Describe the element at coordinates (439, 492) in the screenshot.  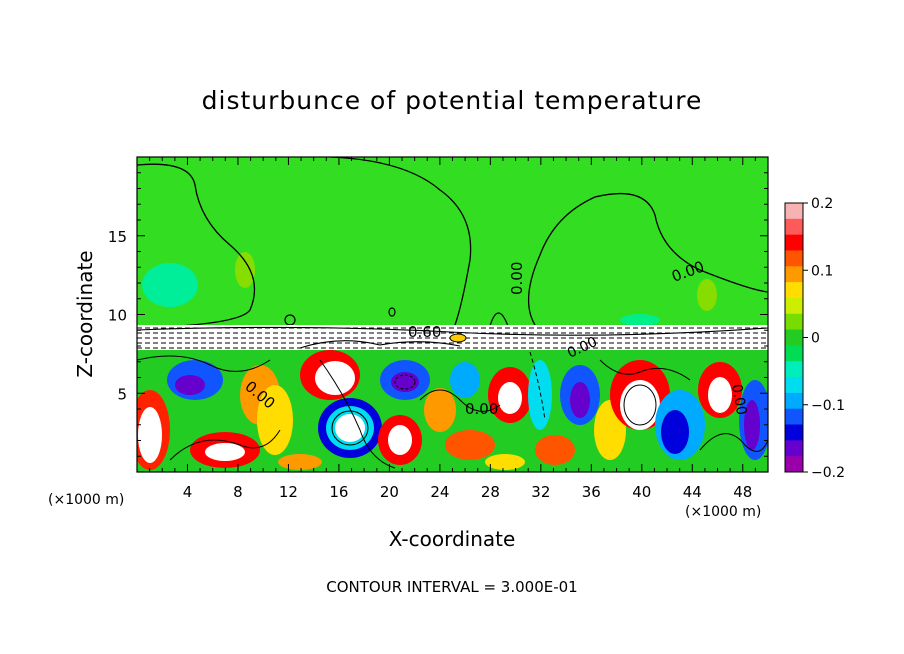
I see `x-tick-label: 24` at that location.